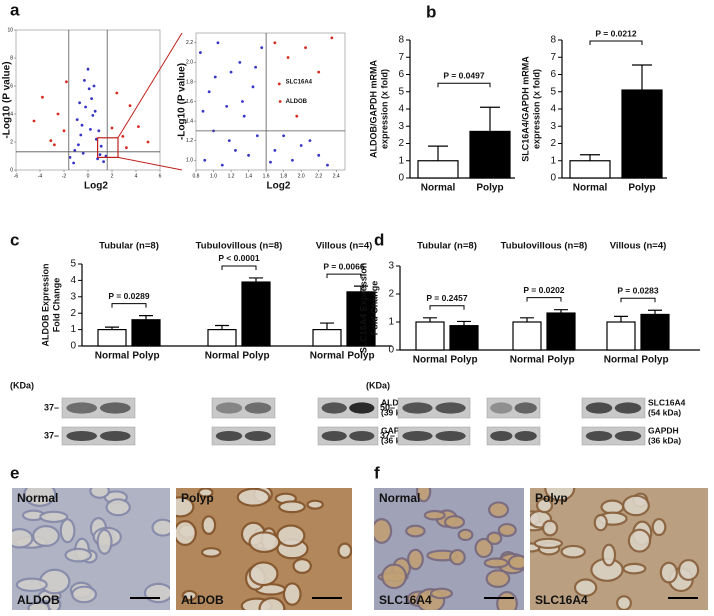  Describe the element at coordinates (391, 294) in the screenshot. I see `y-tick-label: 2` at that location.